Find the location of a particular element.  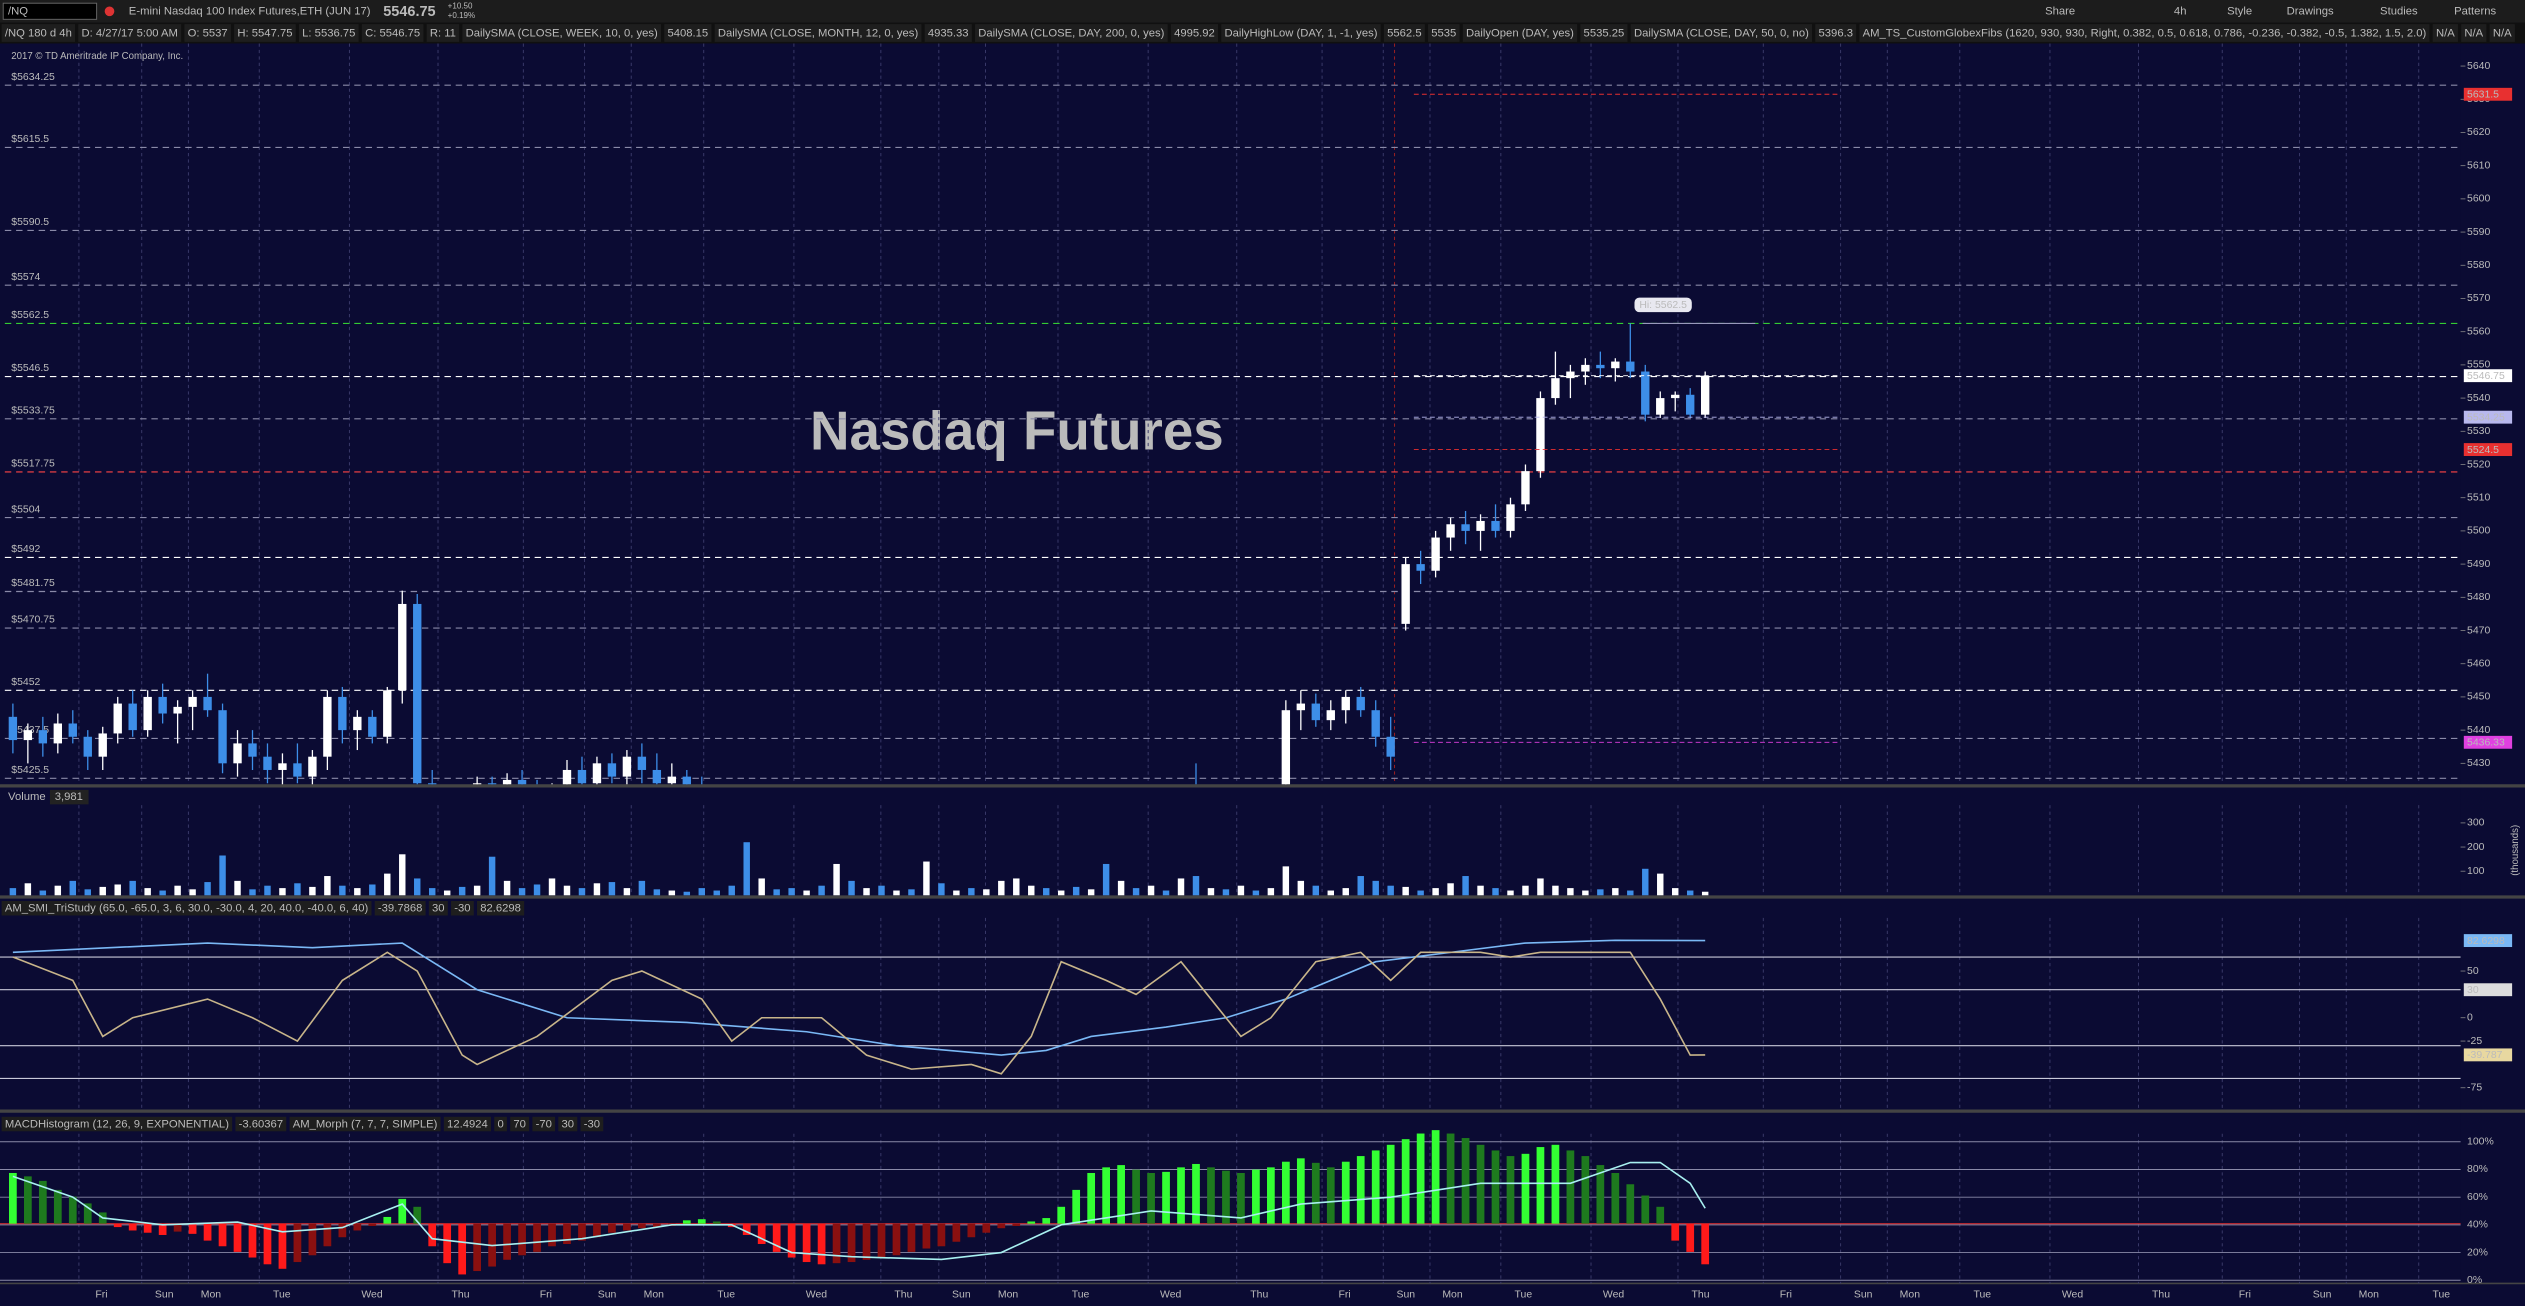

readout: R: 11 is located at coordinates (443, 33).